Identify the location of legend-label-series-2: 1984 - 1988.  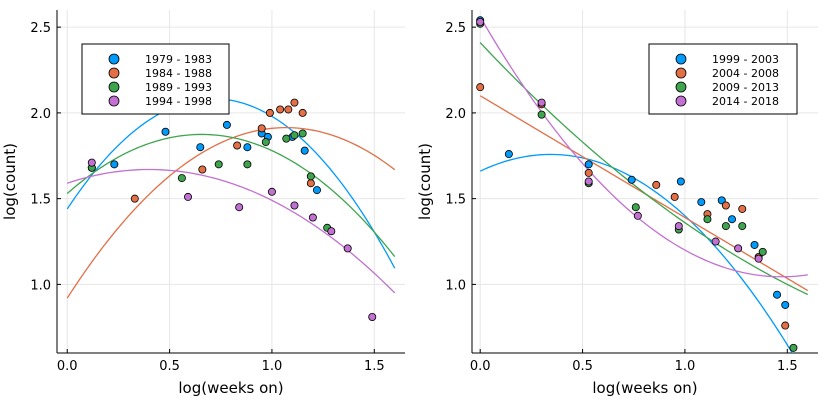
(178, 73).